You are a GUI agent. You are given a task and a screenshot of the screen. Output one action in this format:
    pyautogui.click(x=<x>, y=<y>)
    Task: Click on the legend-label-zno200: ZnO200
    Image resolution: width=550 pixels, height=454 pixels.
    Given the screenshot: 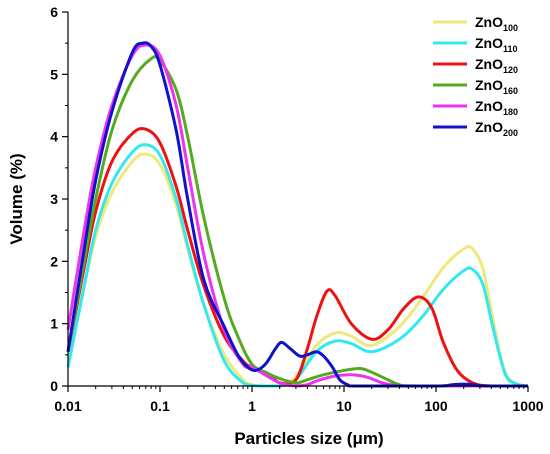 What is the action you would take?
    pyautogui.click(x=496, y=128)
    